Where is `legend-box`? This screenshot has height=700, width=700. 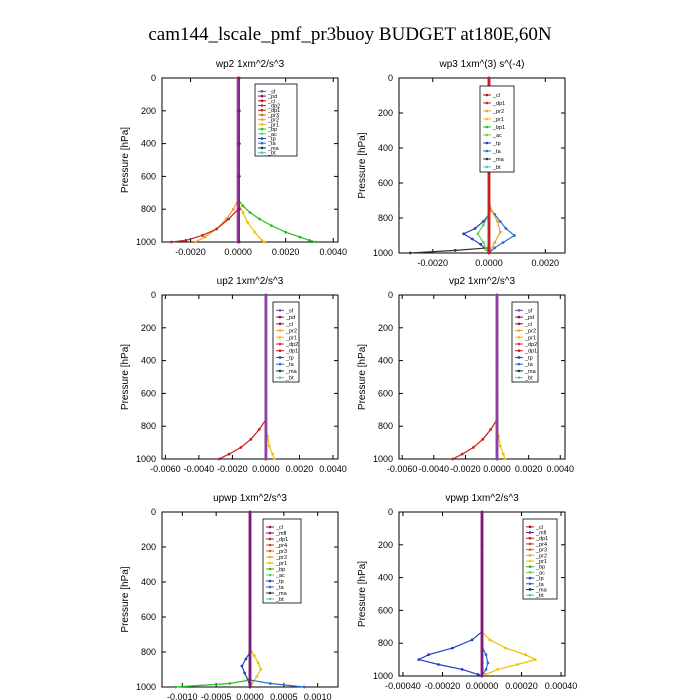 legend-box is located at coordinates (497, 129).